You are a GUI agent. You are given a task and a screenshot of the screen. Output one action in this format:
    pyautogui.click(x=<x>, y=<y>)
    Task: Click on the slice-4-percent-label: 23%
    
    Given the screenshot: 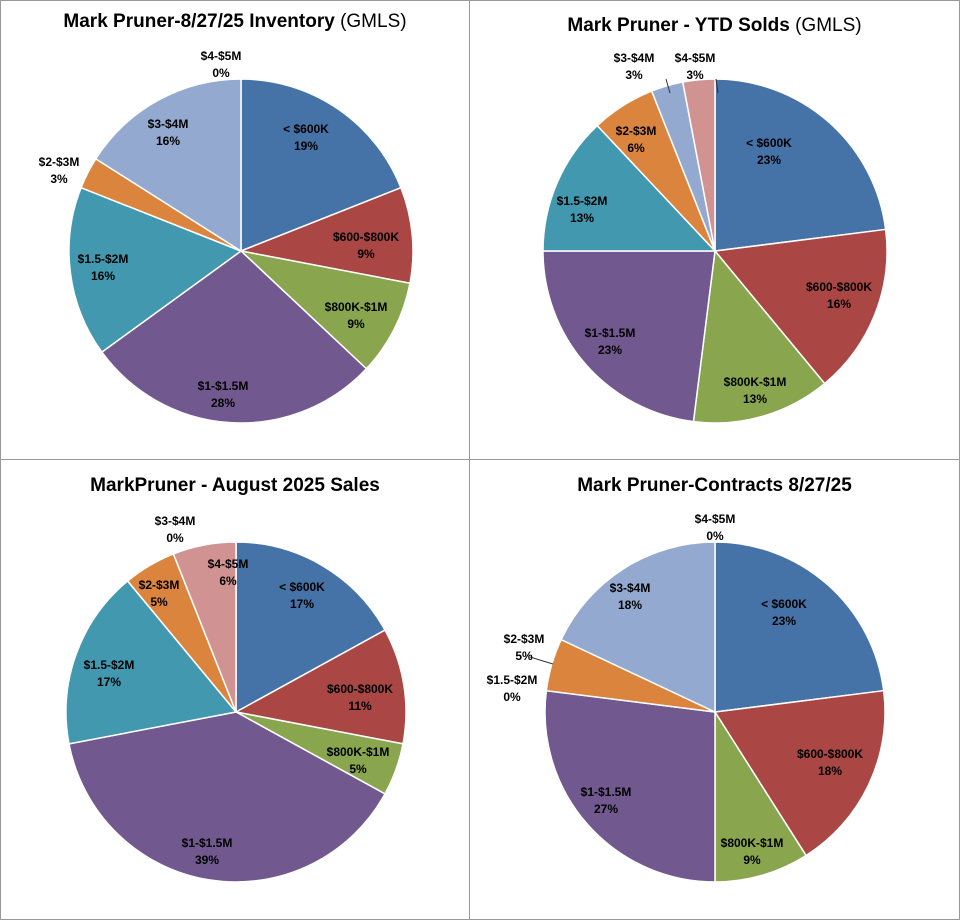 What is the action you would take?
    pyautogui.click(x=610, y=350)
    